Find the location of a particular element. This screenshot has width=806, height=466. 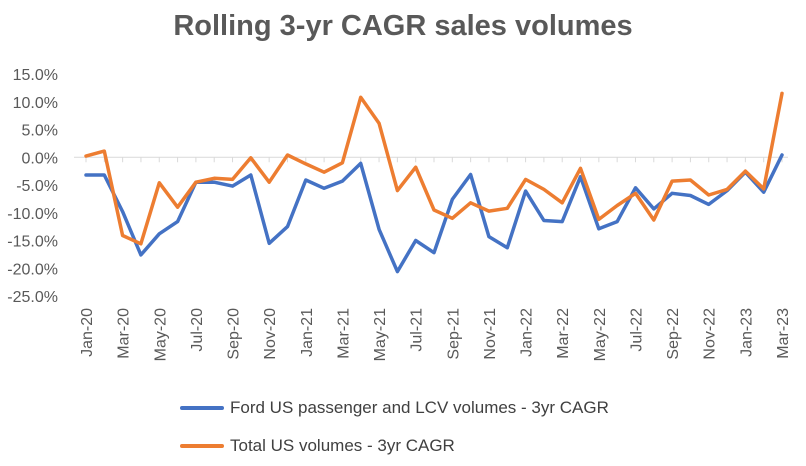

y-tick-label: 0.0% is located at coordinates (40, 158).